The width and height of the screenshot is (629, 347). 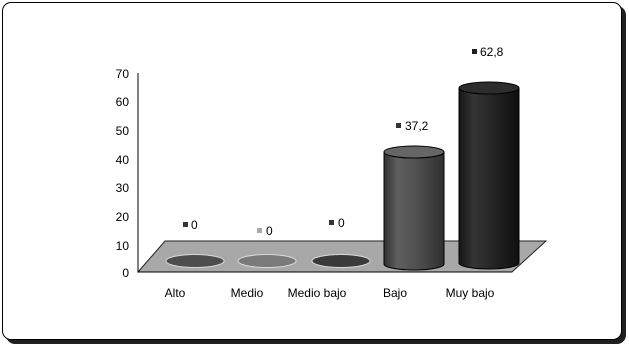 I want to click on x-tick-bajo: Bajo, so click(x=395, y=293).